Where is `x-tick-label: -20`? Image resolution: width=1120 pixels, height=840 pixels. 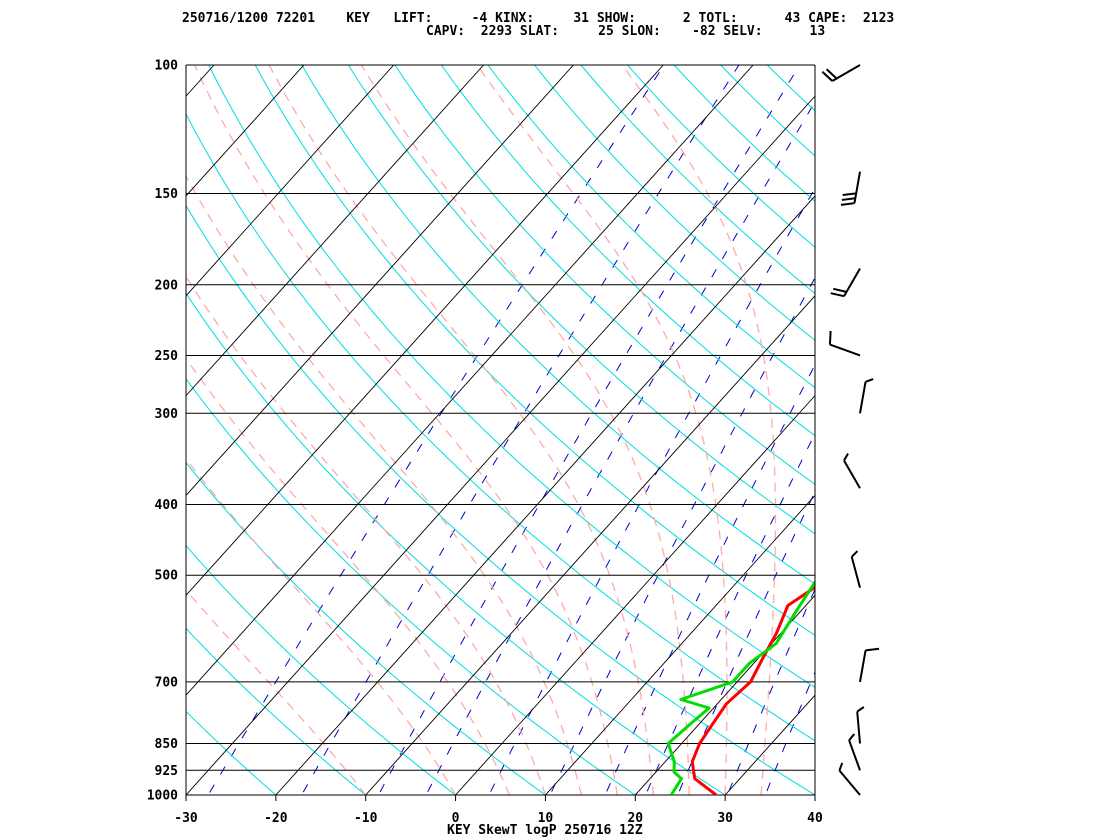
x-tick-label: -20 is located at coordinates (276, 818).